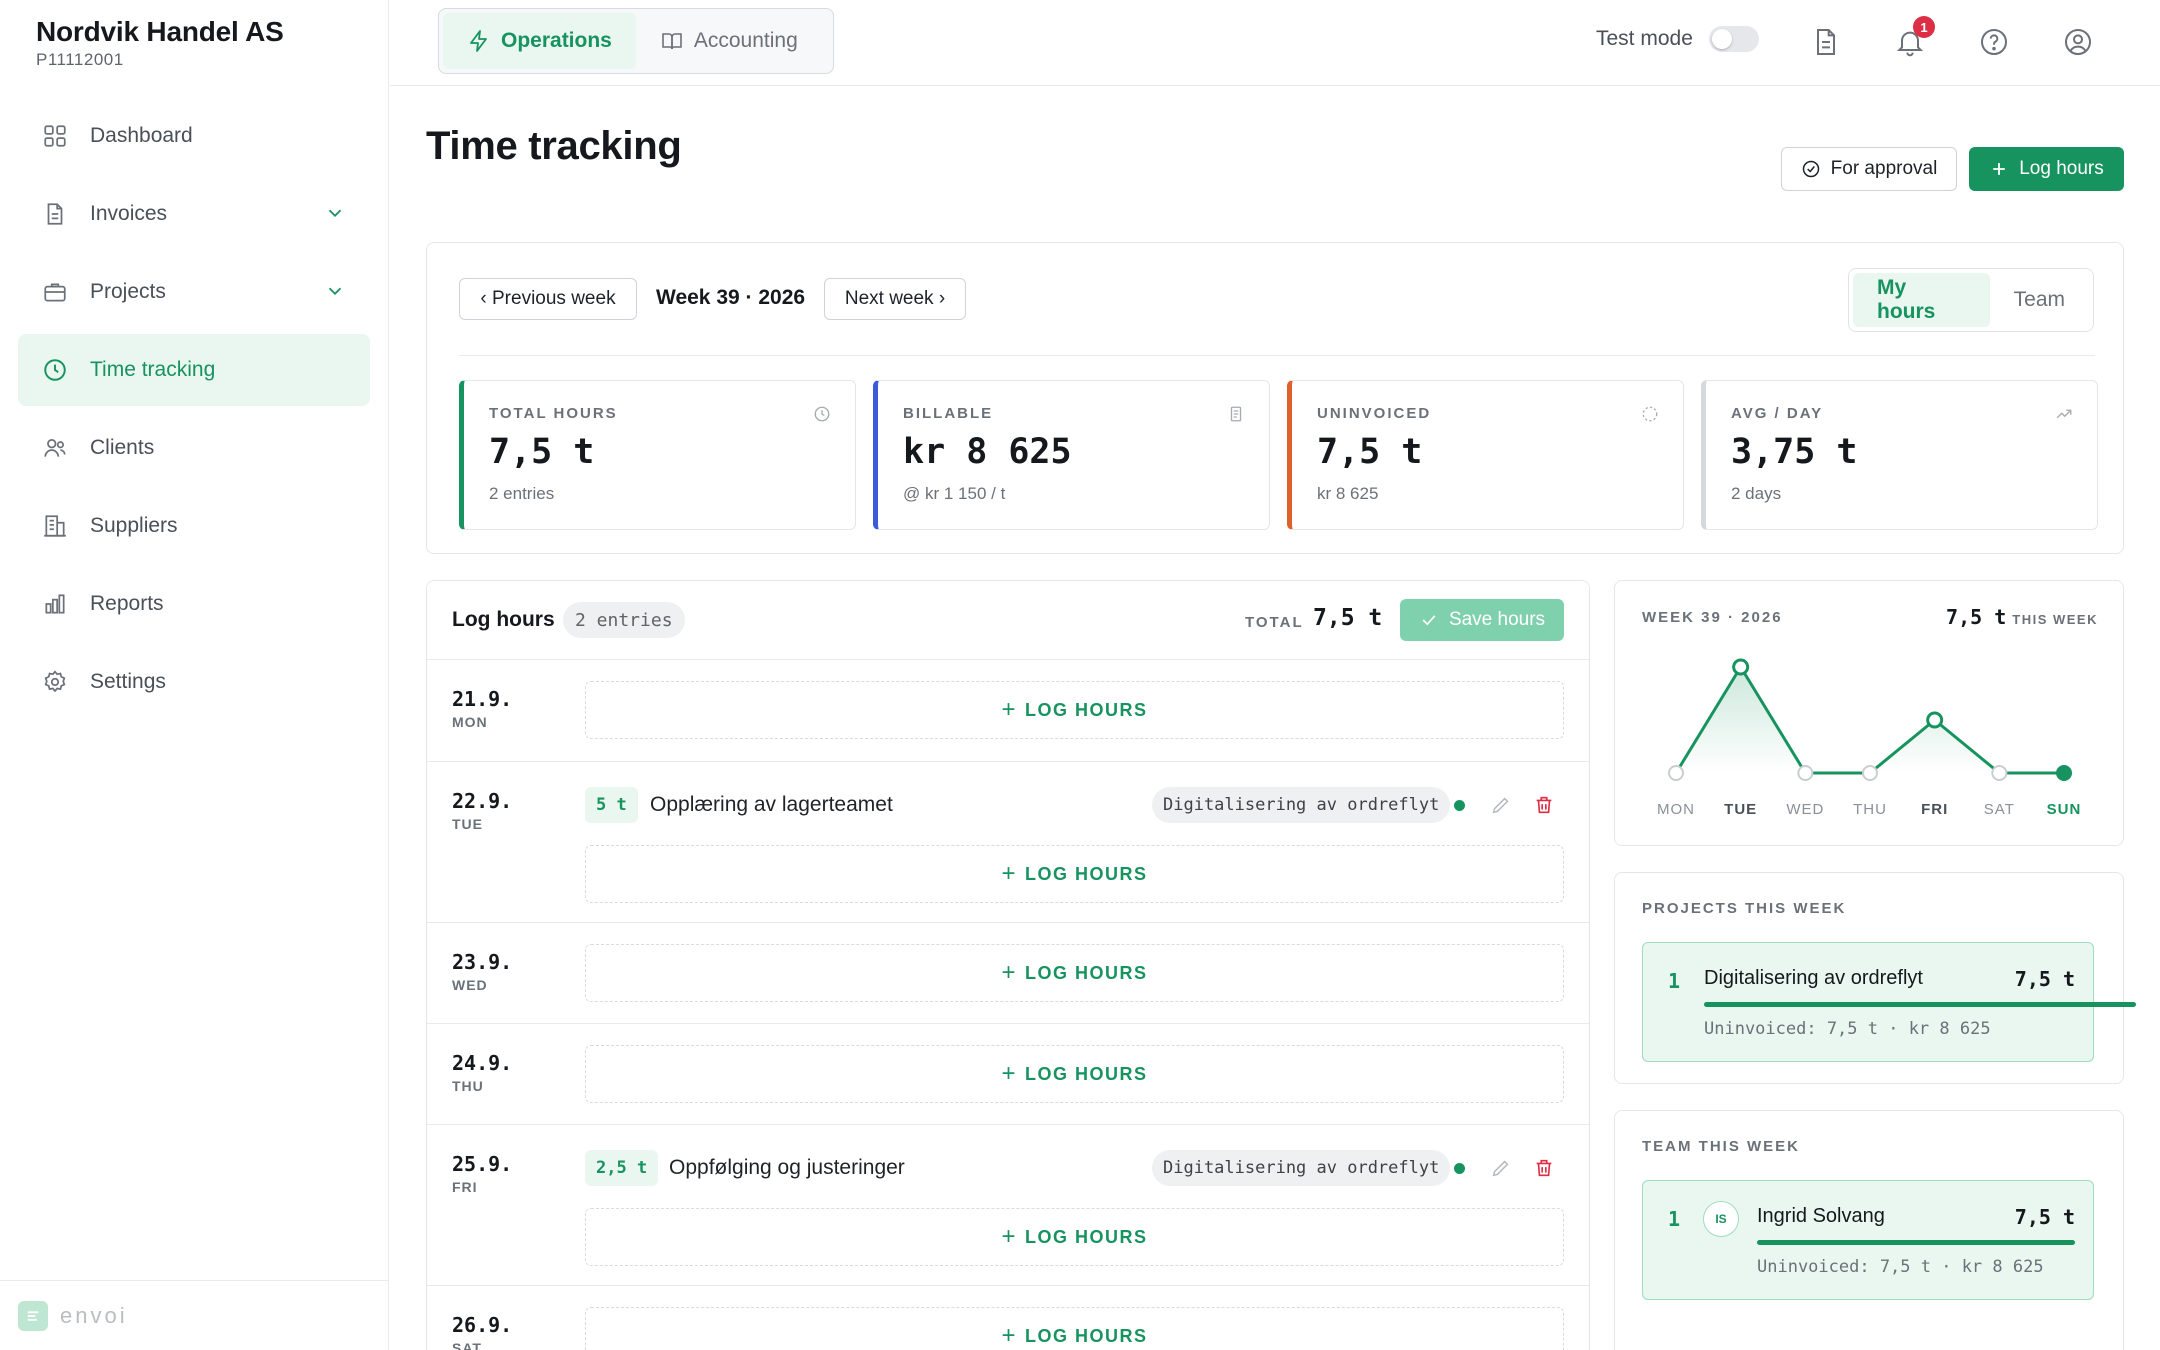  What do you see at coordinates (1756, 493) in the screenshot?
I see `stat-sub: 2 days` at bounding box center [1756, 493].